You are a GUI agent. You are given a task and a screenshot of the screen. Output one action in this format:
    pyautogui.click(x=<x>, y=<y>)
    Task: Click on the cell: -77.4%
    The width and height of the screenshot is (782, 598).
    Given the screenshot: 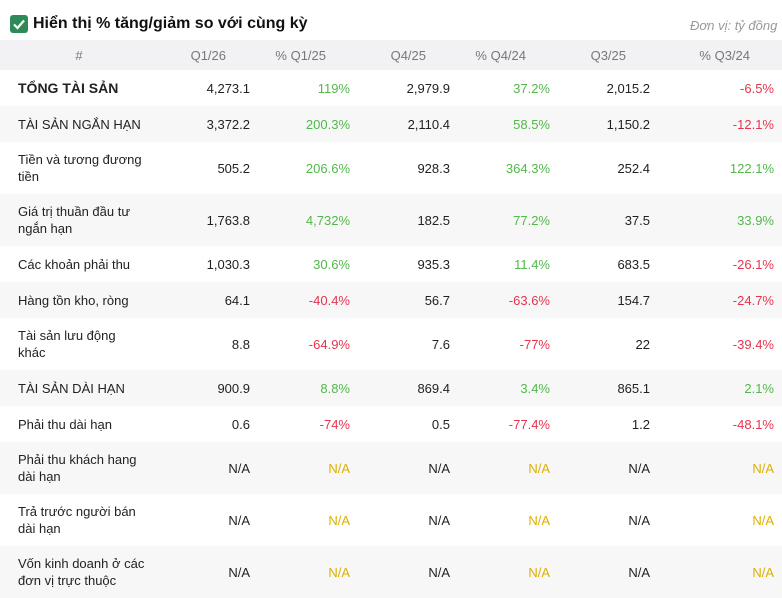 What is the action you would take?
    pyautogui.click(x=529, y=424)
    